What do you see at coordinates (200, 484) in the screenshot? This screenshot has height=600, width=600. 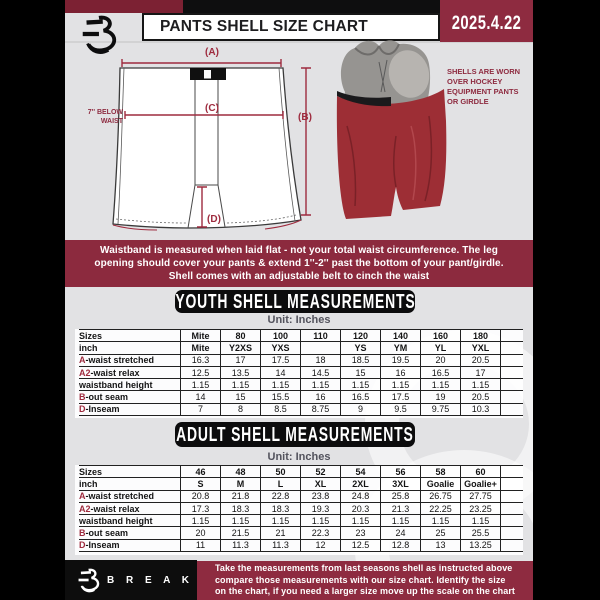 I see `table-cell: S` at bounding box center [200, 484].